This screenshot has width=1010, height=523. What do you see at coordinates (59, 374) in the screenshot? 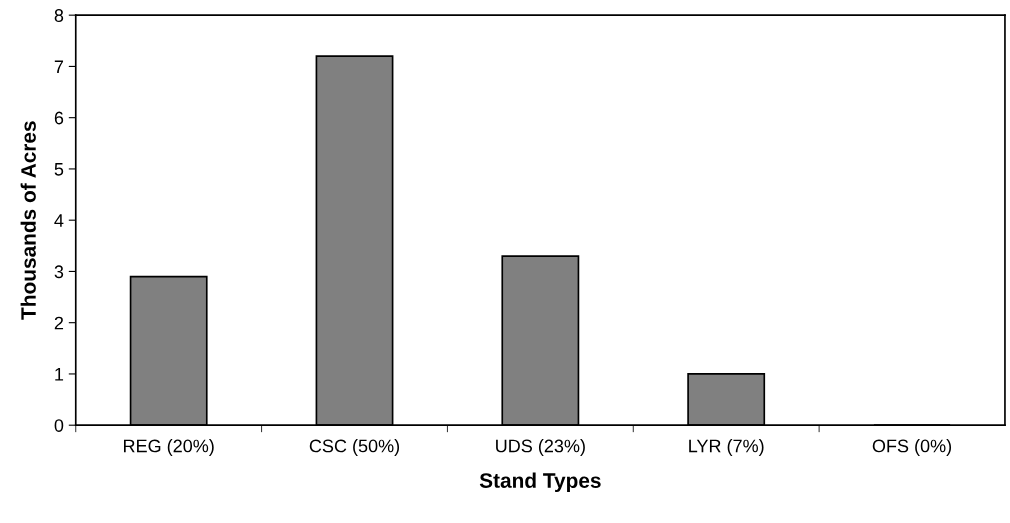
I see `y-tick-label: 1` at bounding box center [59, 374].